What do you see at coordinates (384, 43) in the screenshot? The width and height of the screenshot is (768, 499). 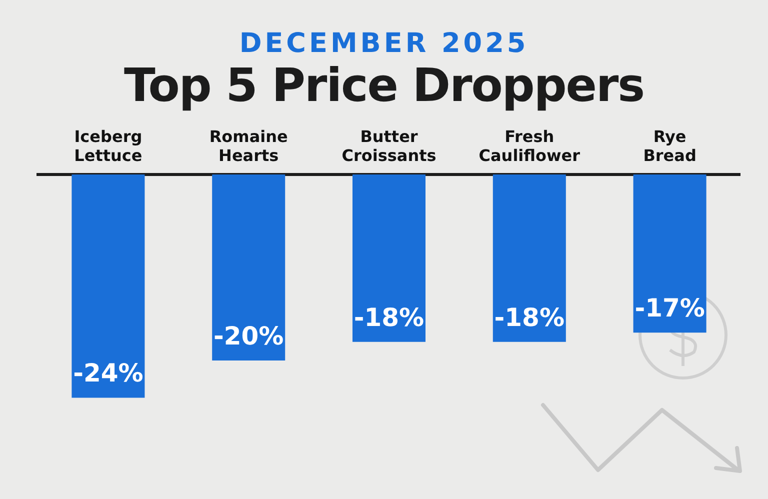 I see `chart-subtitle: DECEMBER 2025` at bounding box center [384, 43].